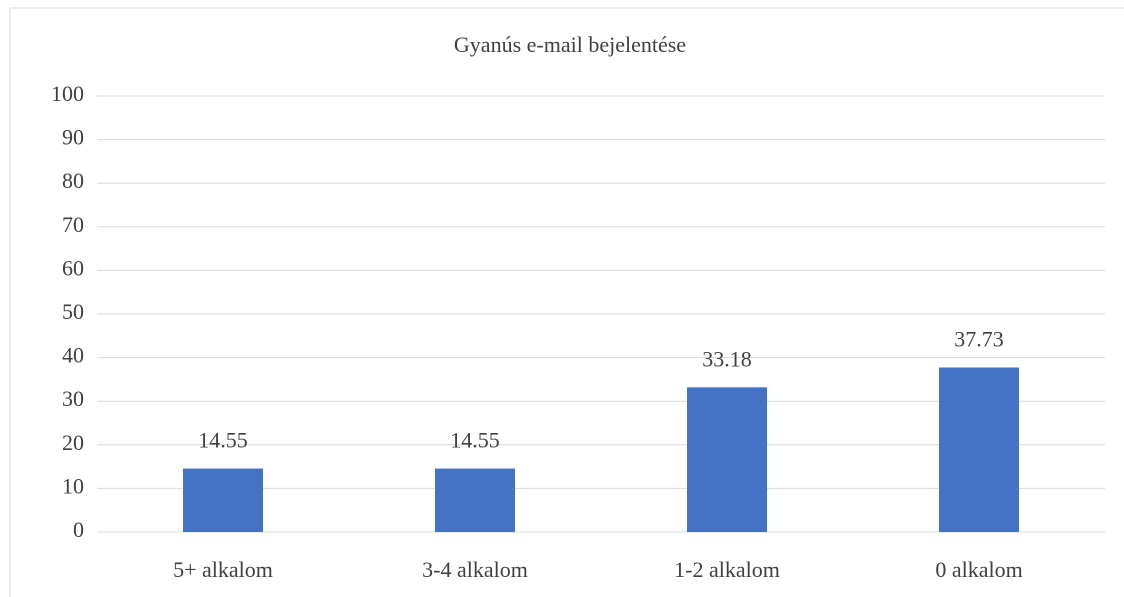 The image size is (1124, 597). Describe the element at coordinates (727, 569) in the screenshot. I see `x-tick-label: 1-2 alkalom` at that location.